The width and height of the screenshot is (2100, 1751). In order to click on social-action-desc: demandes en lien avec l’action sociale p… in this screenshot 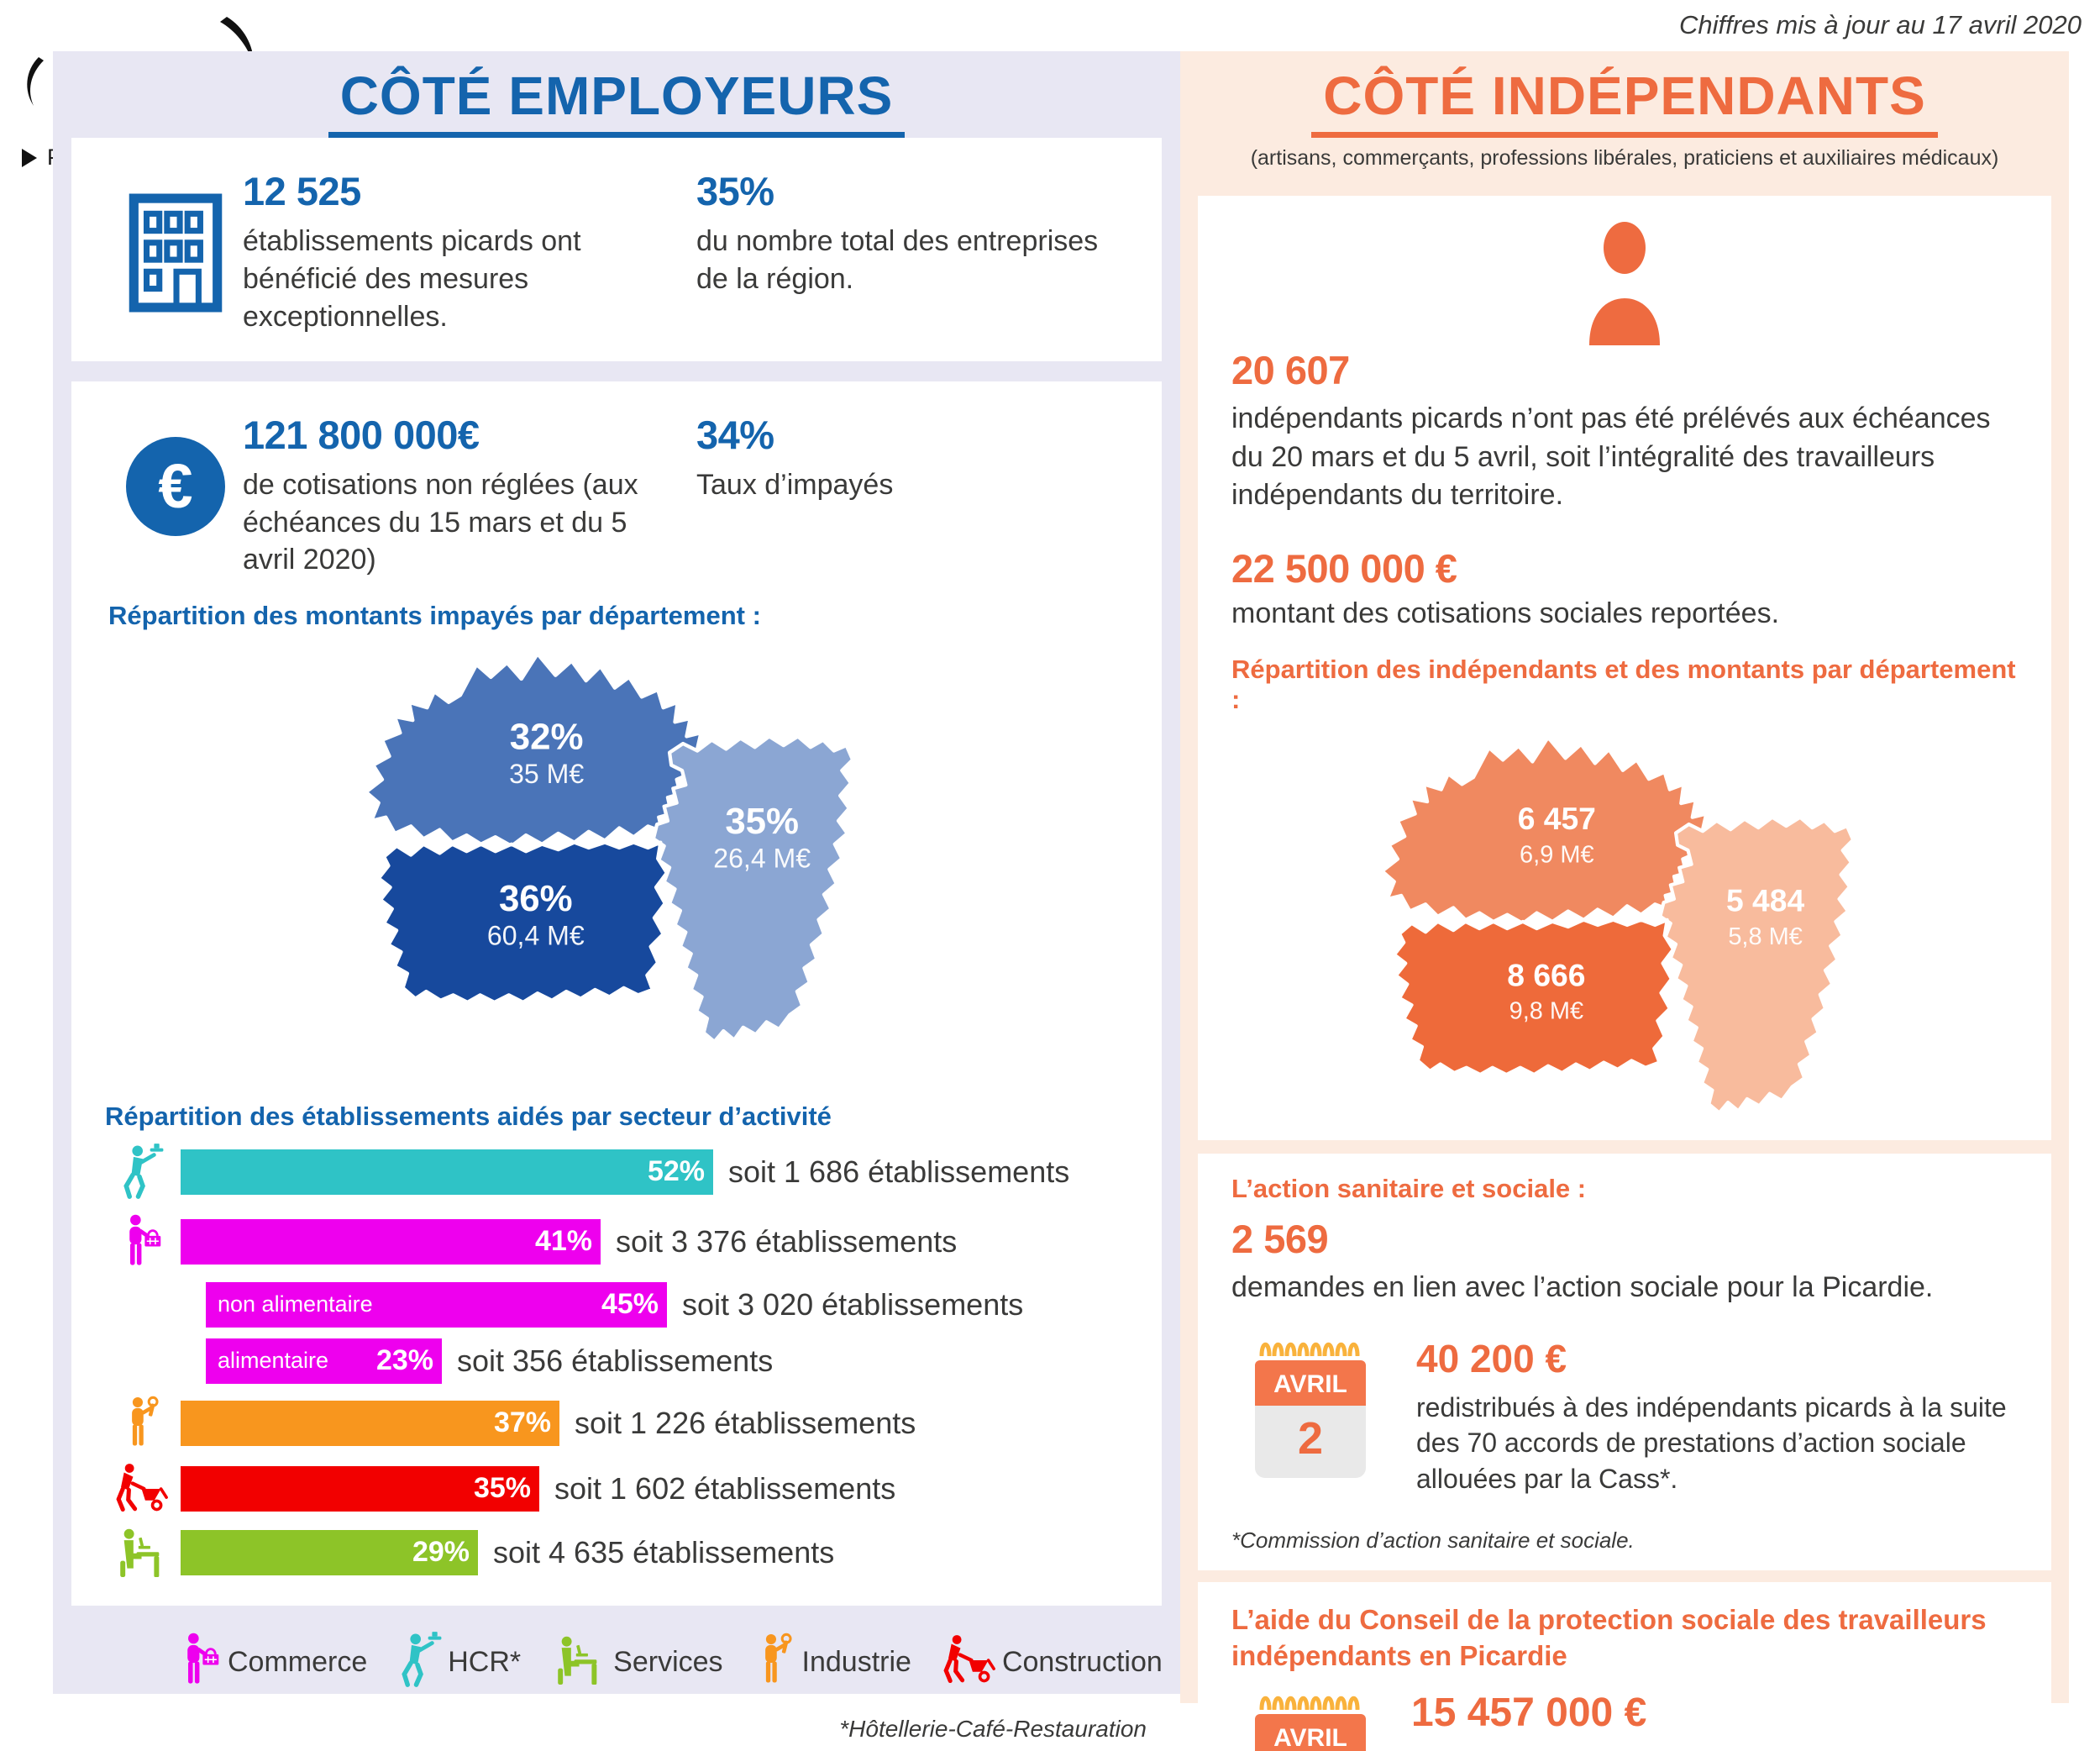, I will do `click(1582, 1287)`.